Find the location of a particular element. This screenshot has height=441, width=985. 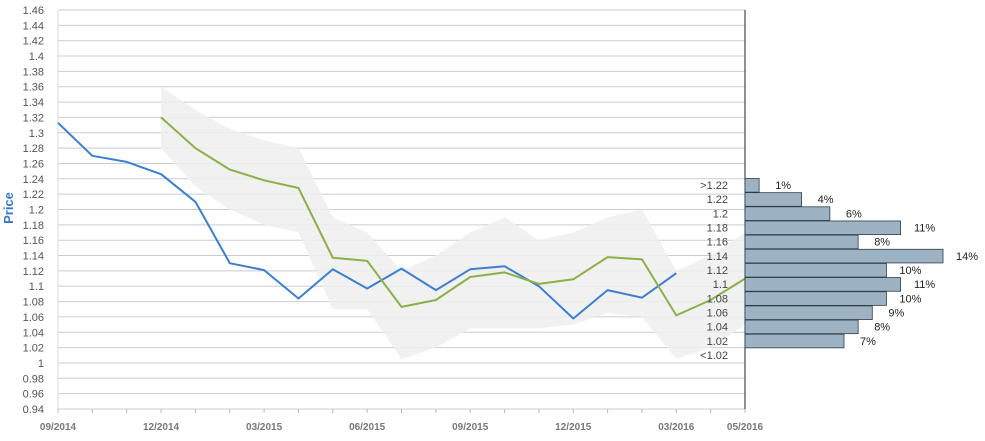

y-tick-label: 1.32 is located at coordinates (33, 118).